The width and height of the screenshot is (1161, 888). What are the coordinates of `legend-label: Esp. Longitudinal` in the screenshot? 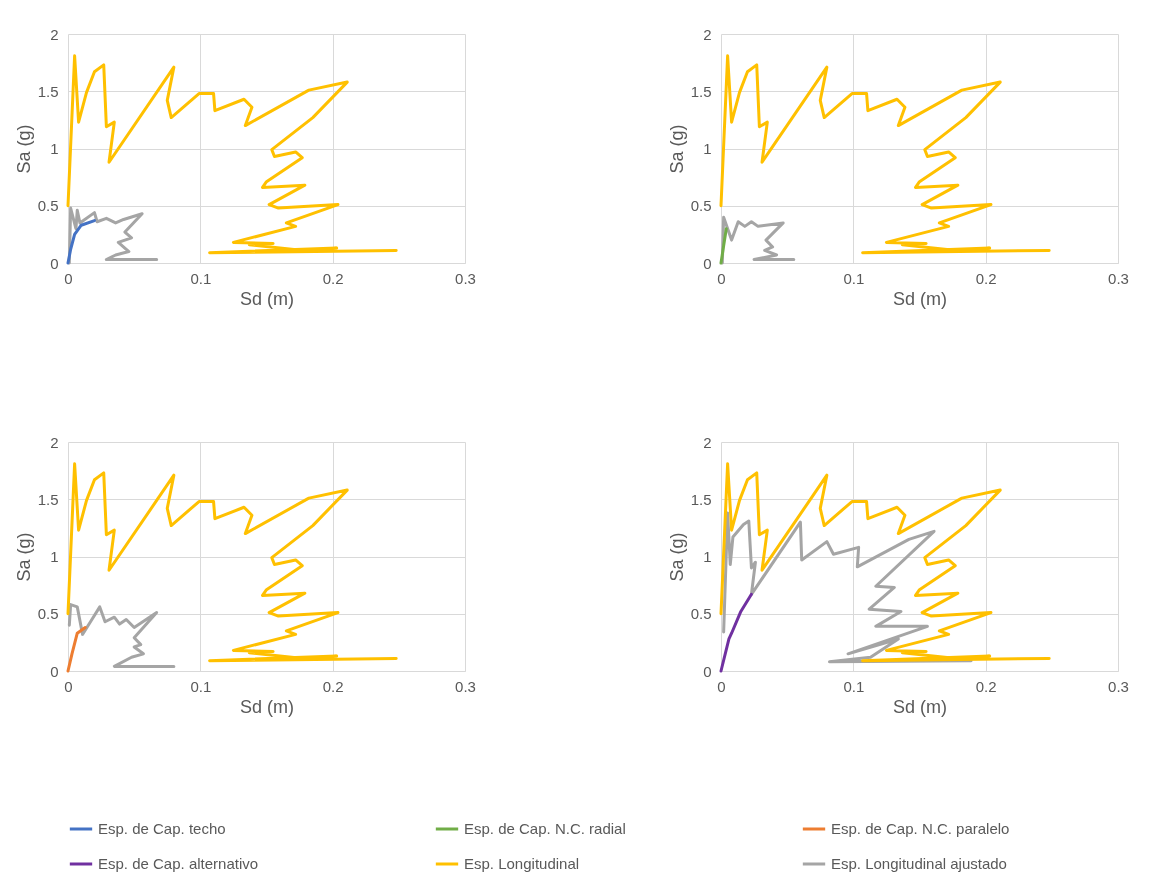 It's located at (522, 863).